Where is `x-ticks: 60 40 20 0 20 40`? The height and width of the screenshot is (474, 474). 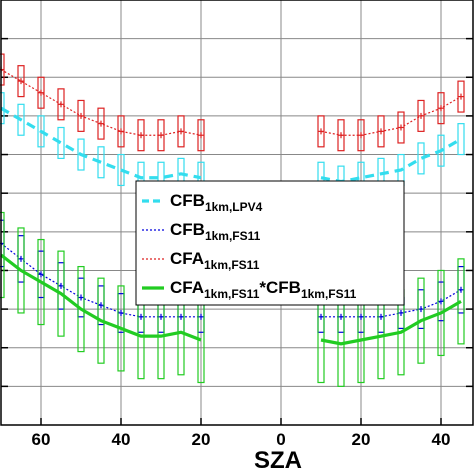
x-ticks: 60 40 20 0 20 40 is located at coordinates (241, 433).